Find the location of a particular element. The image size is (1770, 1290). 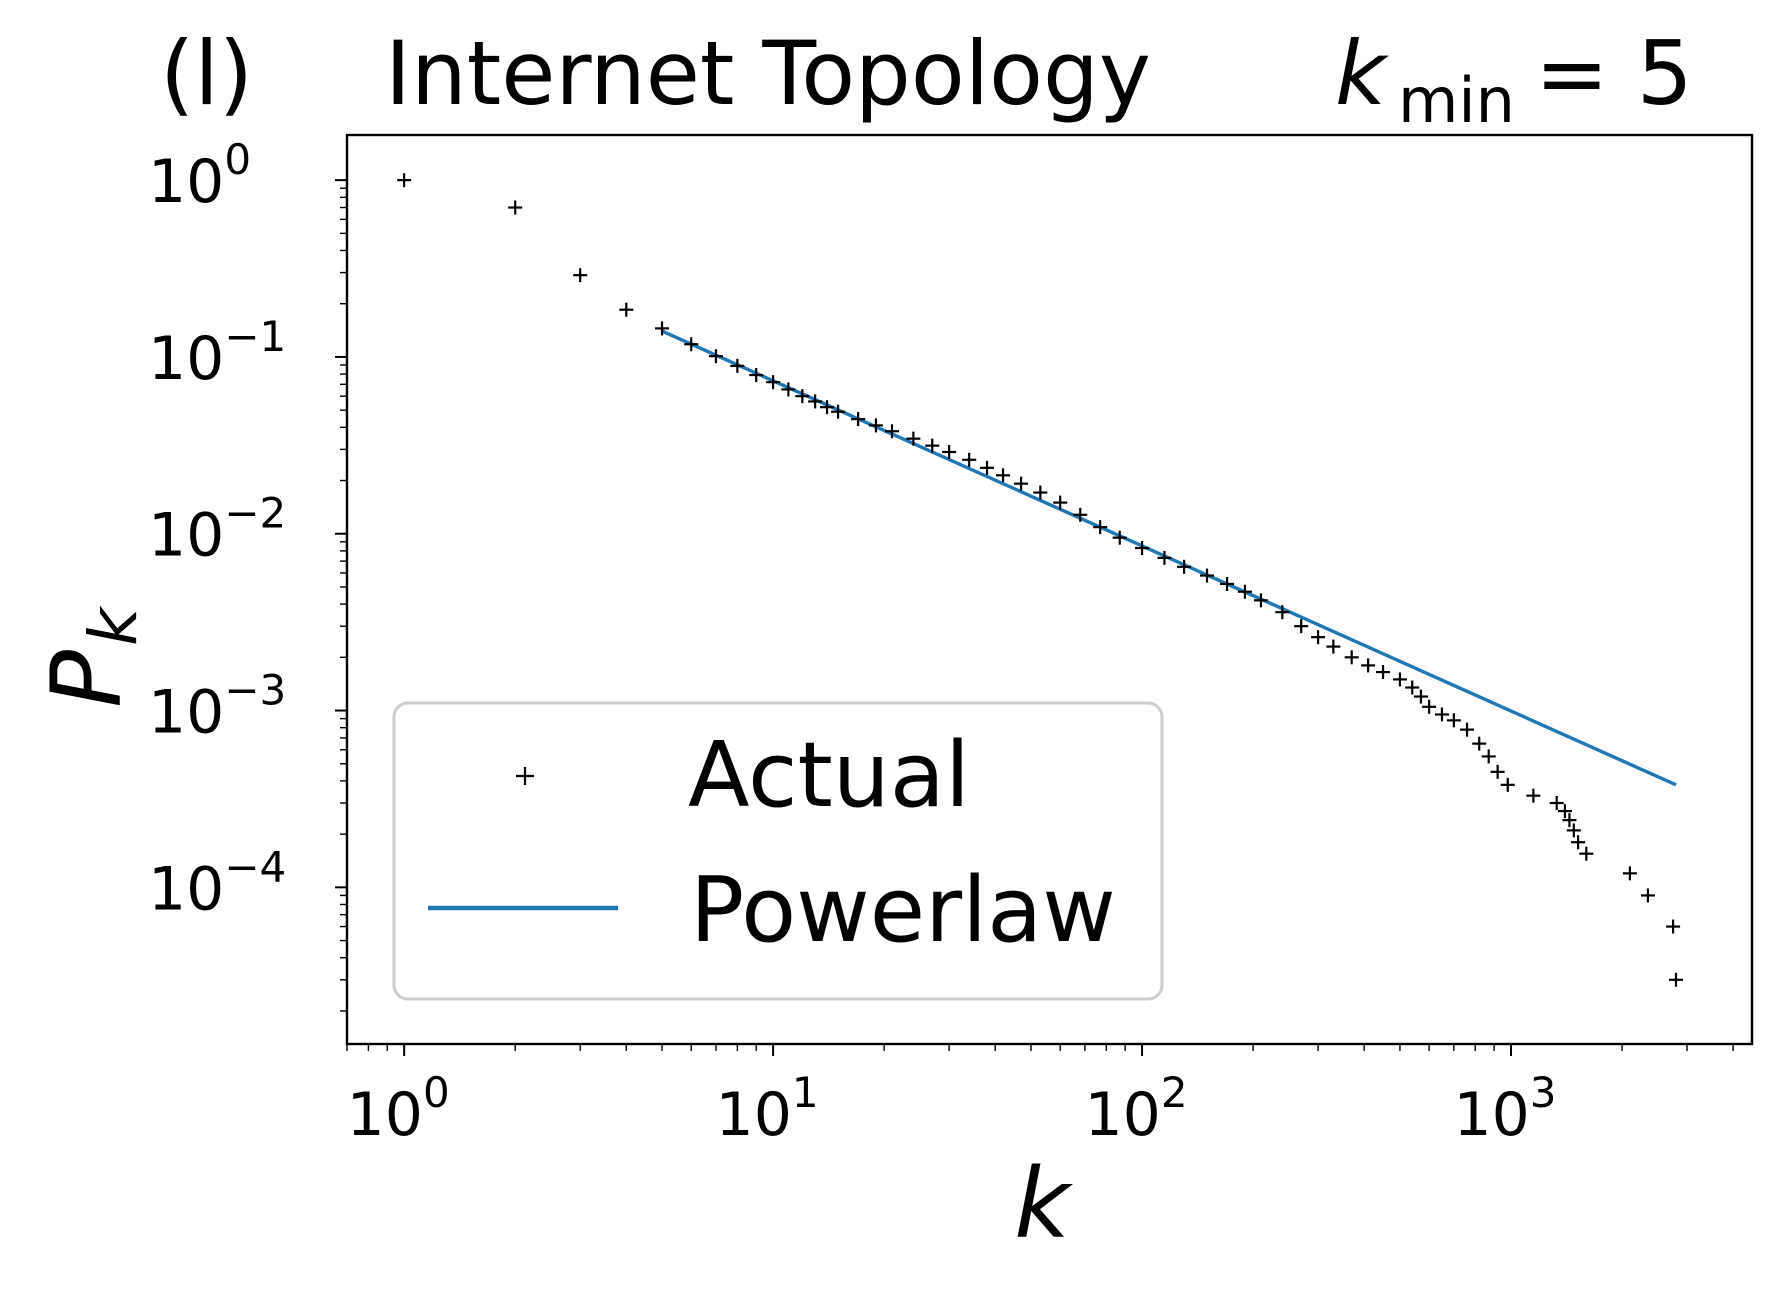

x-axis-label: k is located at coordinates (1043, 1204).